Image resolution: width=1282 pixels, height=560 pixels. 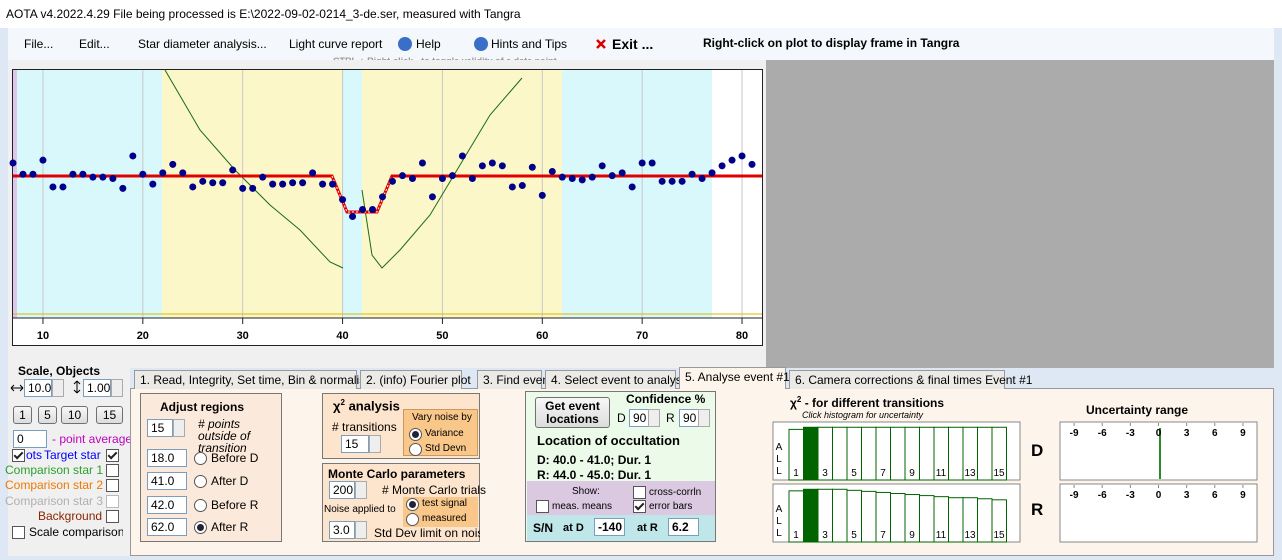 I want to click on average-combo: 0, so click(x=30, y=439).